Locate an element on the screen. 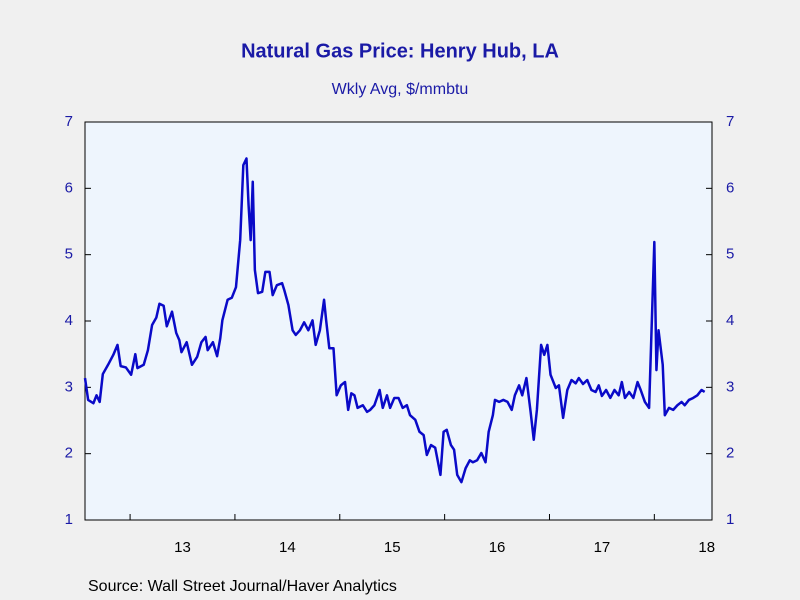  y2-tick-label: 2 is located at coordinates (730, 453).